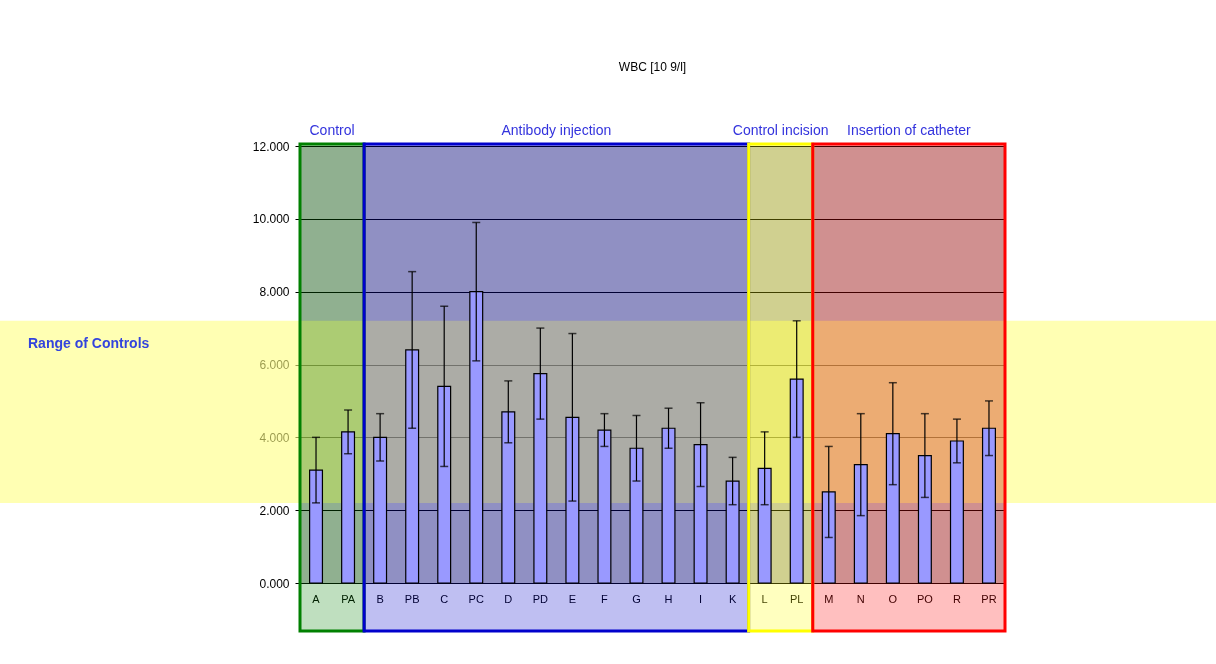  What do you see at coordinates (274, 365) in the screenshot?
I see `y-tick-label: 6.000` at bounding box center [274, 365].